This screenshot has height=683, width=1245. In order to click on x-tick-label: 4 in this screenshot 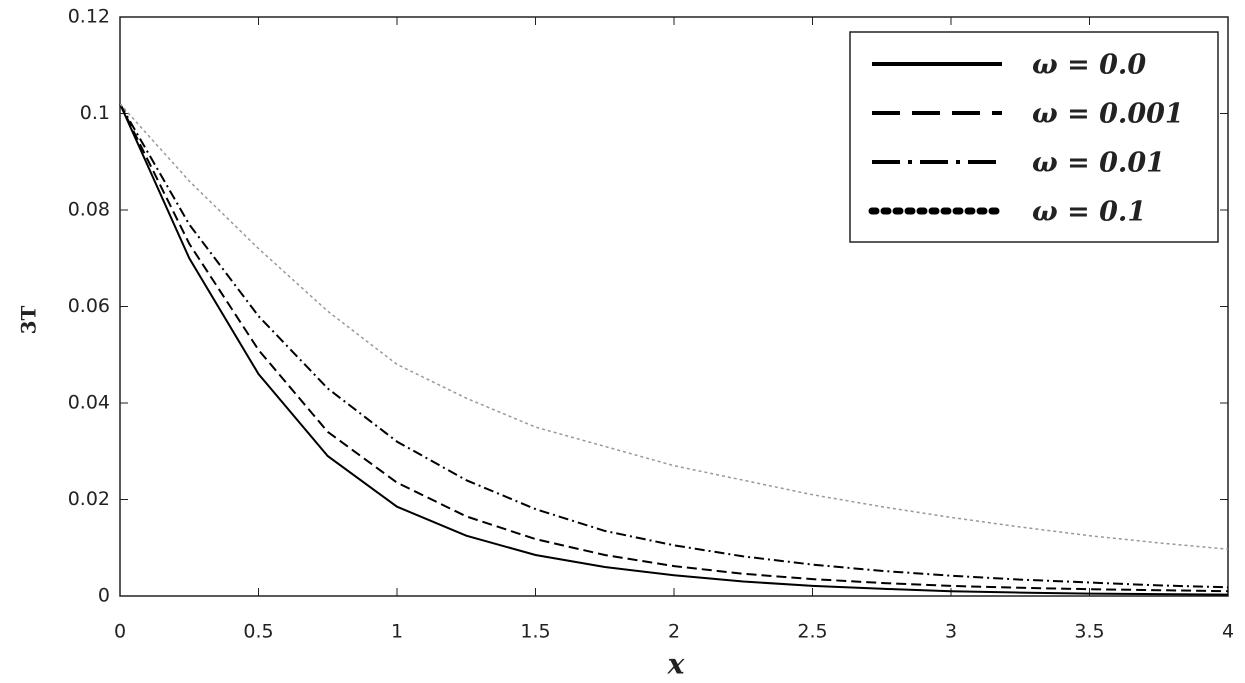, I will do `click(1228, 632)`.